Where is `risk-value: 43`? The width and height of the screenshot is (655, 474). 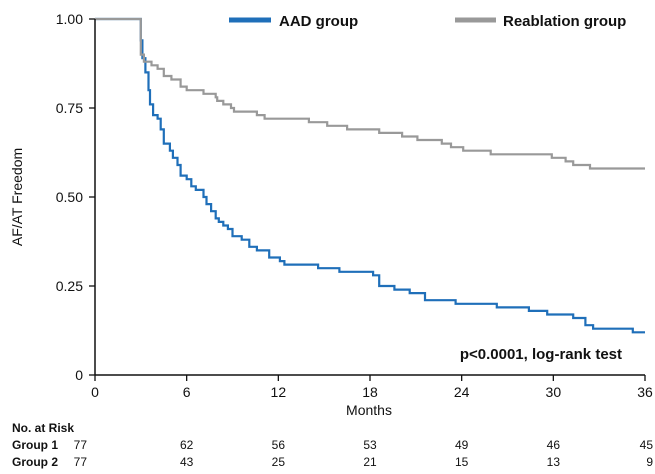 risk-value: 43 is located at coordinates (187, 462).